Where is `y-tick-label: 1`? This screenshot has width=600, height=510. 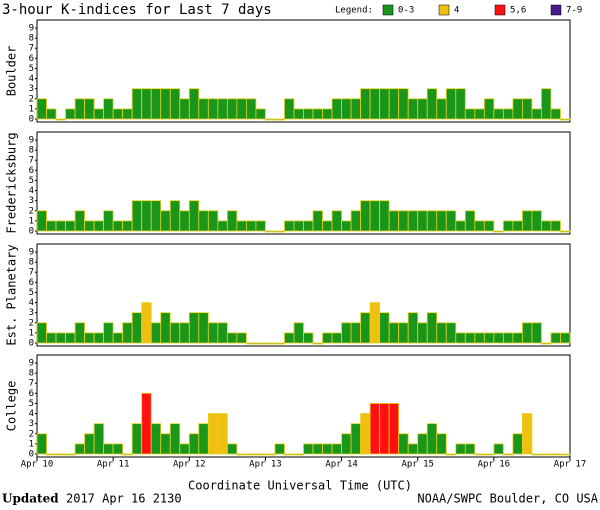
y-tick-label: 1 is located at coordinates (31, 221).